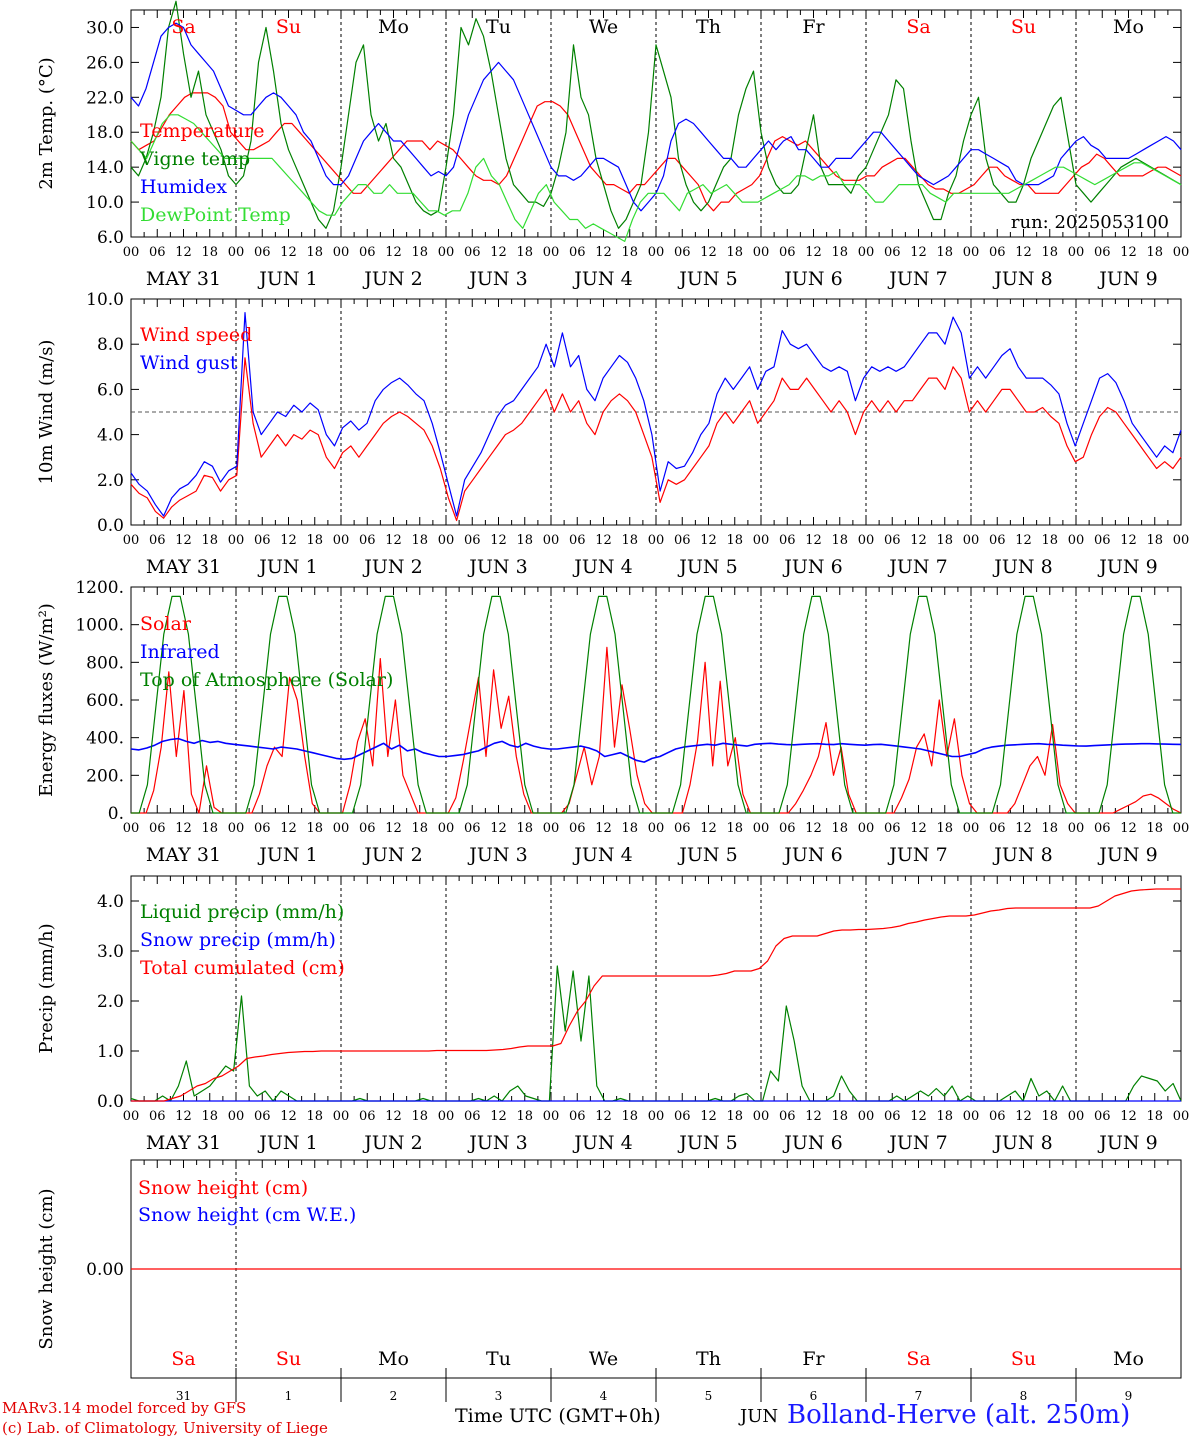  Describe the element at coordinates (110, 952) in the screenshot. I see `y-tick-label: 3.0` at that location.